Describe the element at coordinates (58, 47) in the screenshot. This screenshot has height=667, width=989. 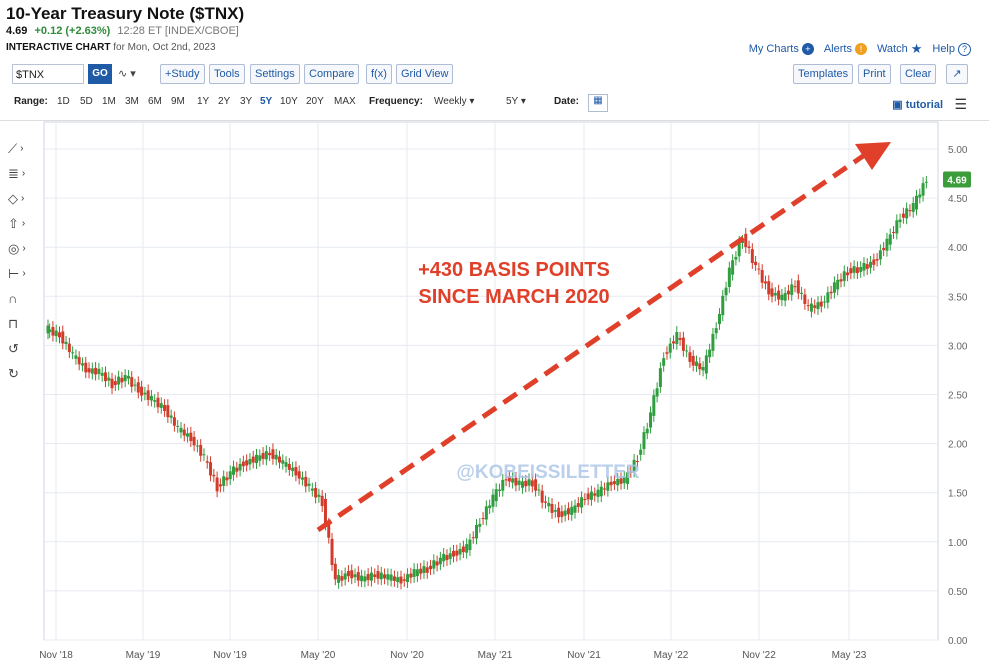
I see `chart-kind: INTERACTIVE CHART` at that location.